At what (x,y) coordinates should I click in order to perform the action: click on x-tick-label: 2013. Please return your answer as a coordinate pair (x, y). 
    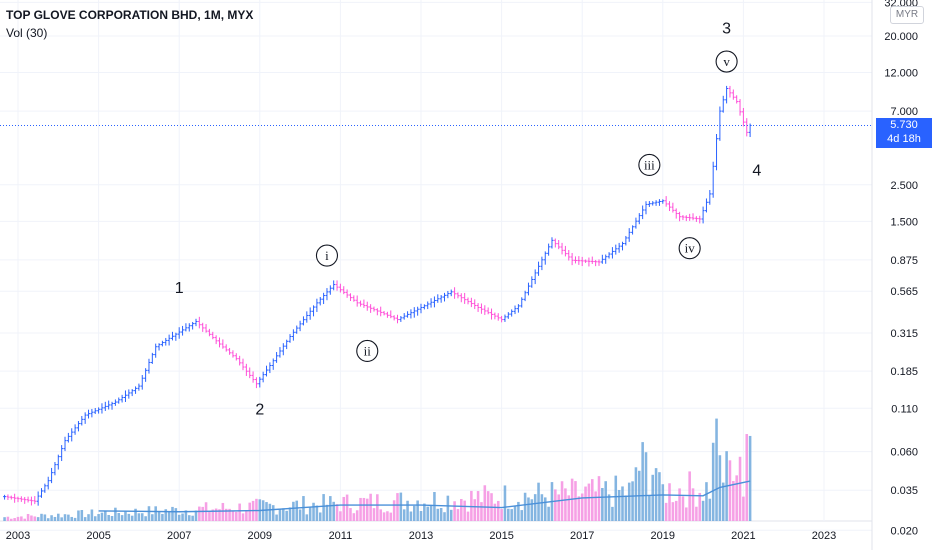
    Looking at the image, I should click on (421, 536).